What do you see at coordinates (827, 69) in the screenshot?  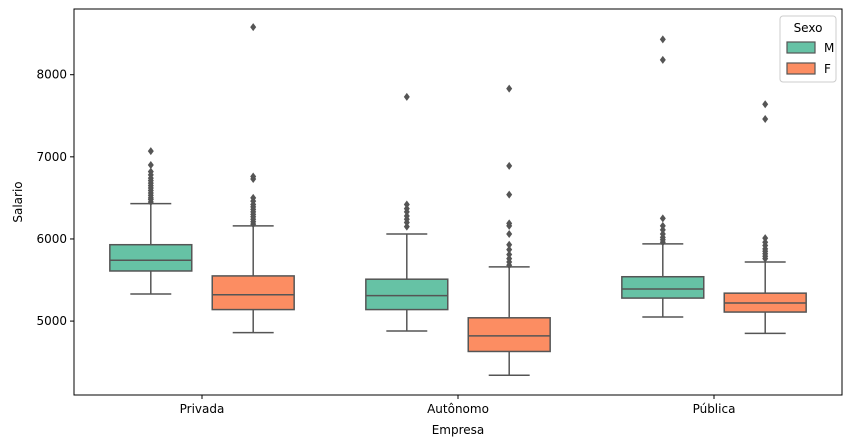 I see `legend-label-f: F` at bounding box center [827, 69].